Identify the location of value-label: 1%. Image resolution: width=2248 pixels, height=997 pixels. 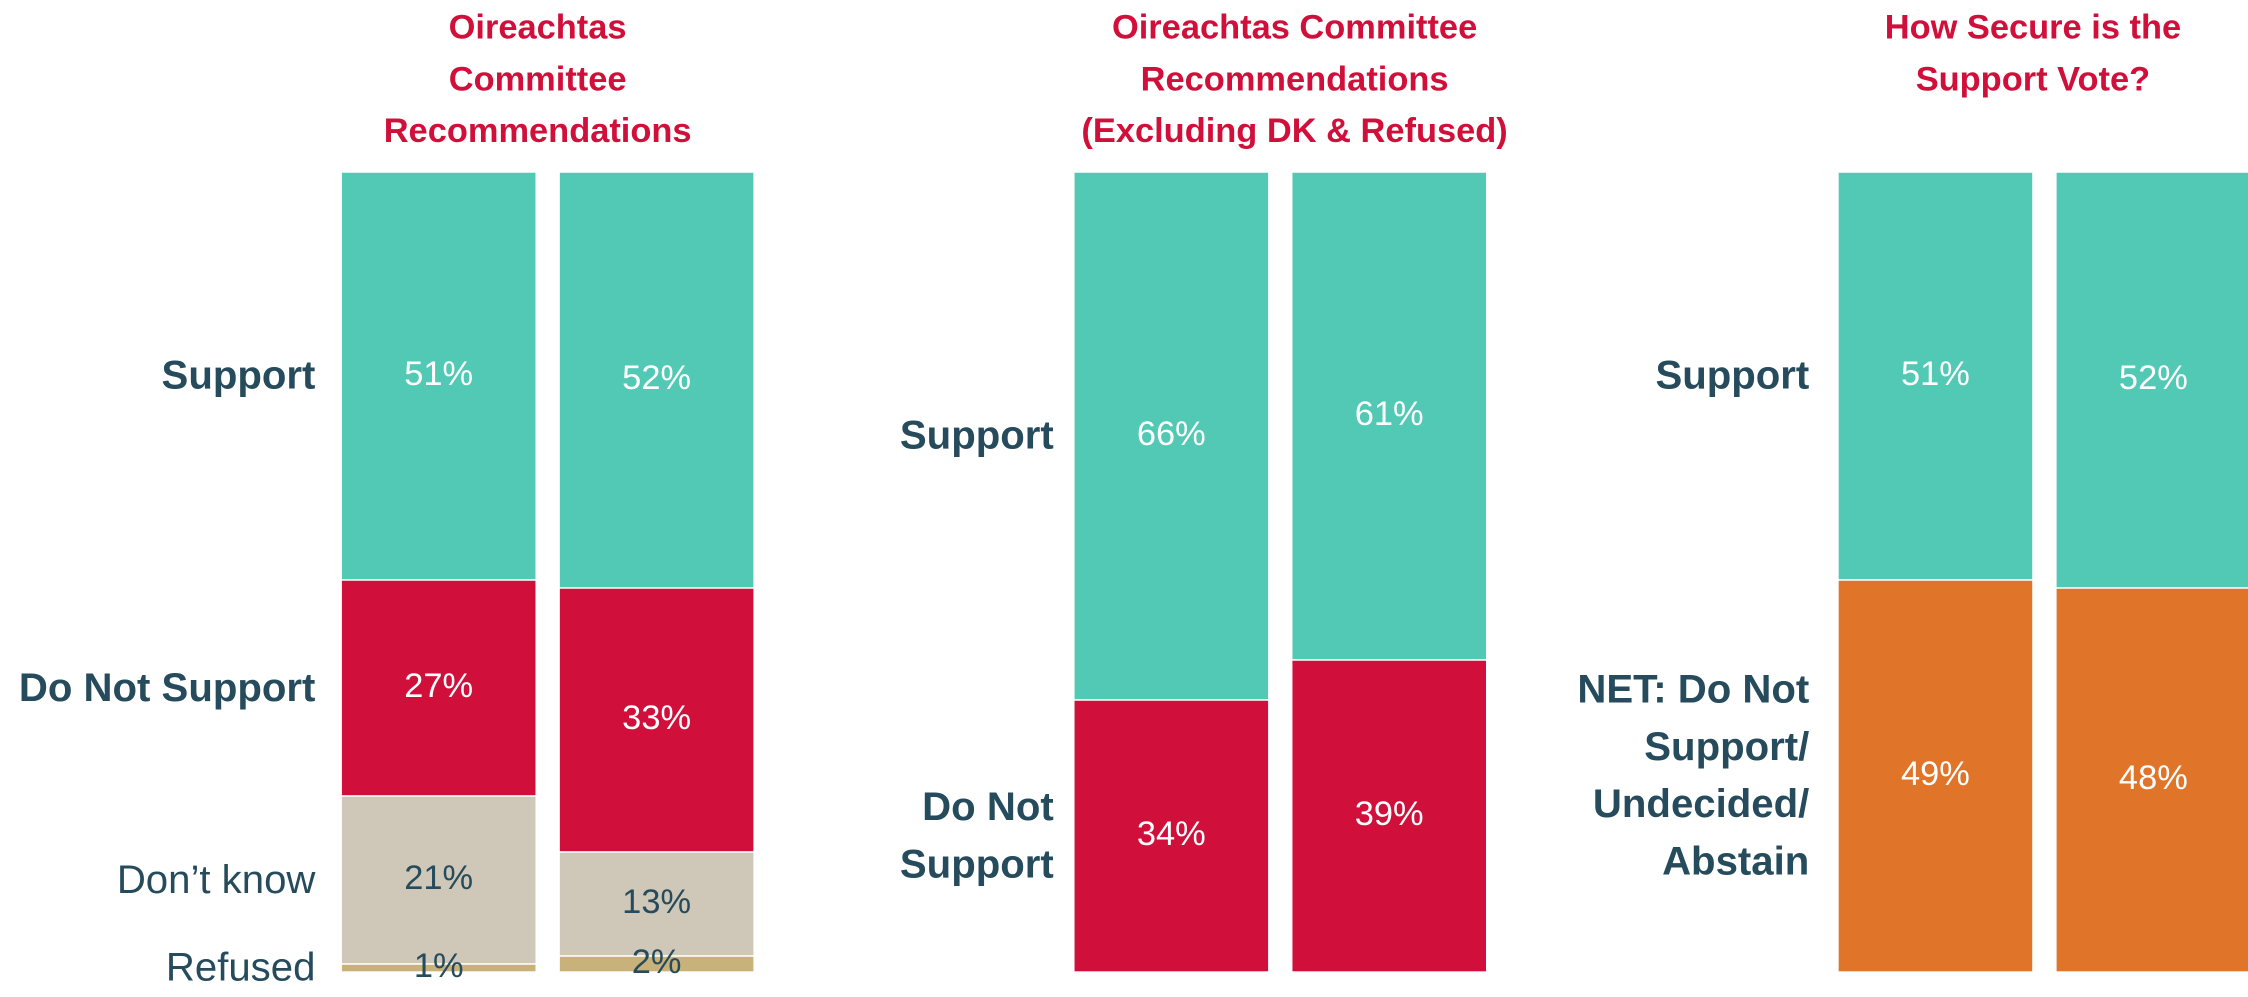
(439, 966).